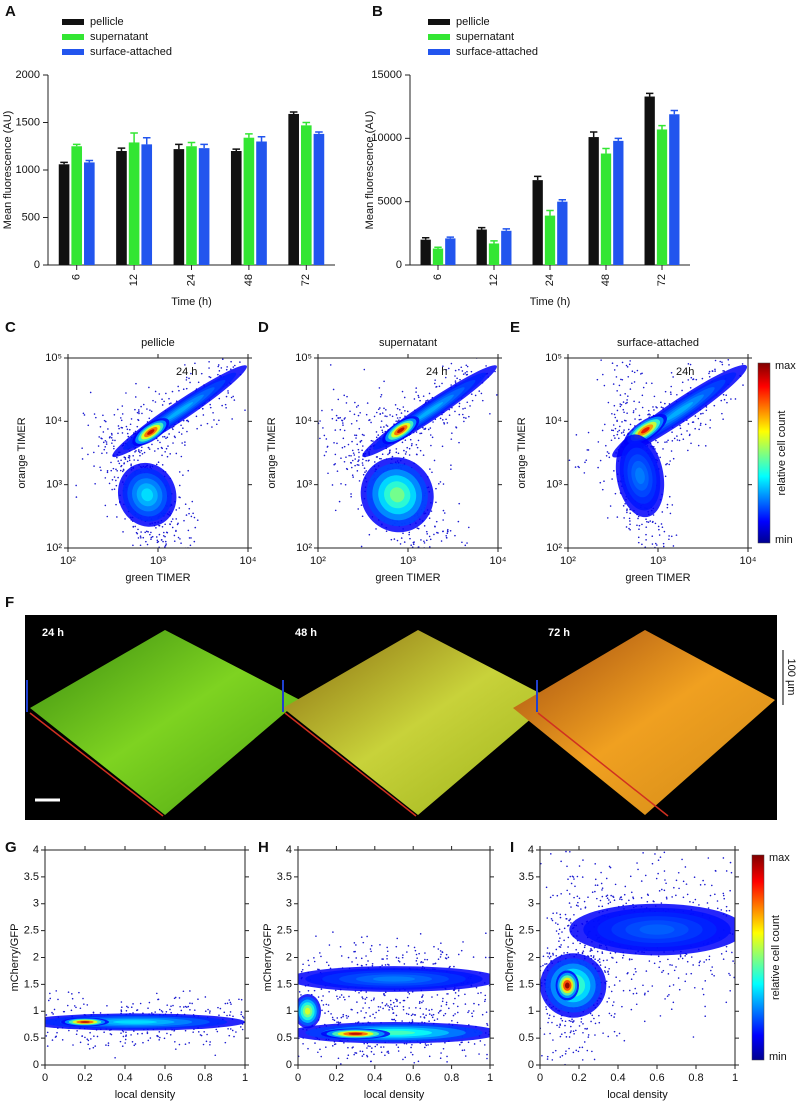  What do you see at coordinates (36, 1065) in the screenshot?
I see `y-tick-label: 0` at bounding box center [36, 1065].